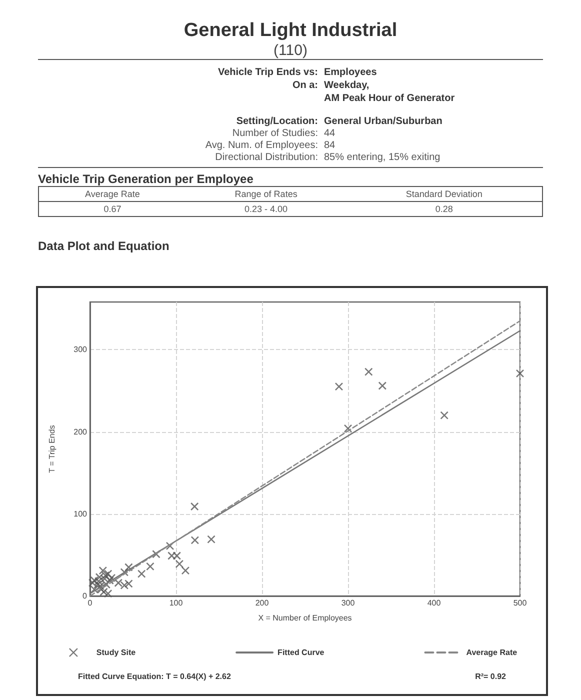  I want to click on text: Vehicle Trip Ends vs:, so click(267, 72).